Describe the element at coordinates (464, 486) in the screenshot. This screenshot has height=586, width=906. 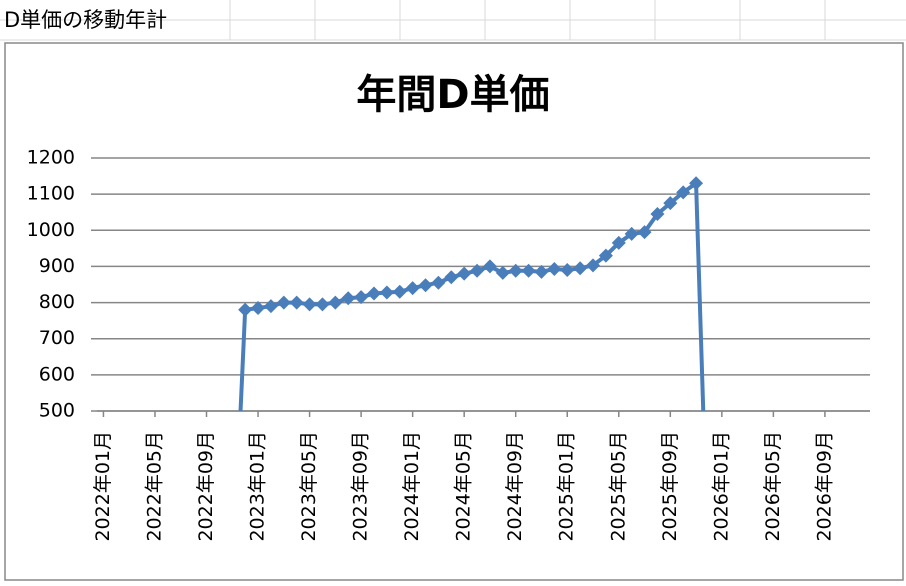
I see `x-tick-label: 2024年05月` at that location.